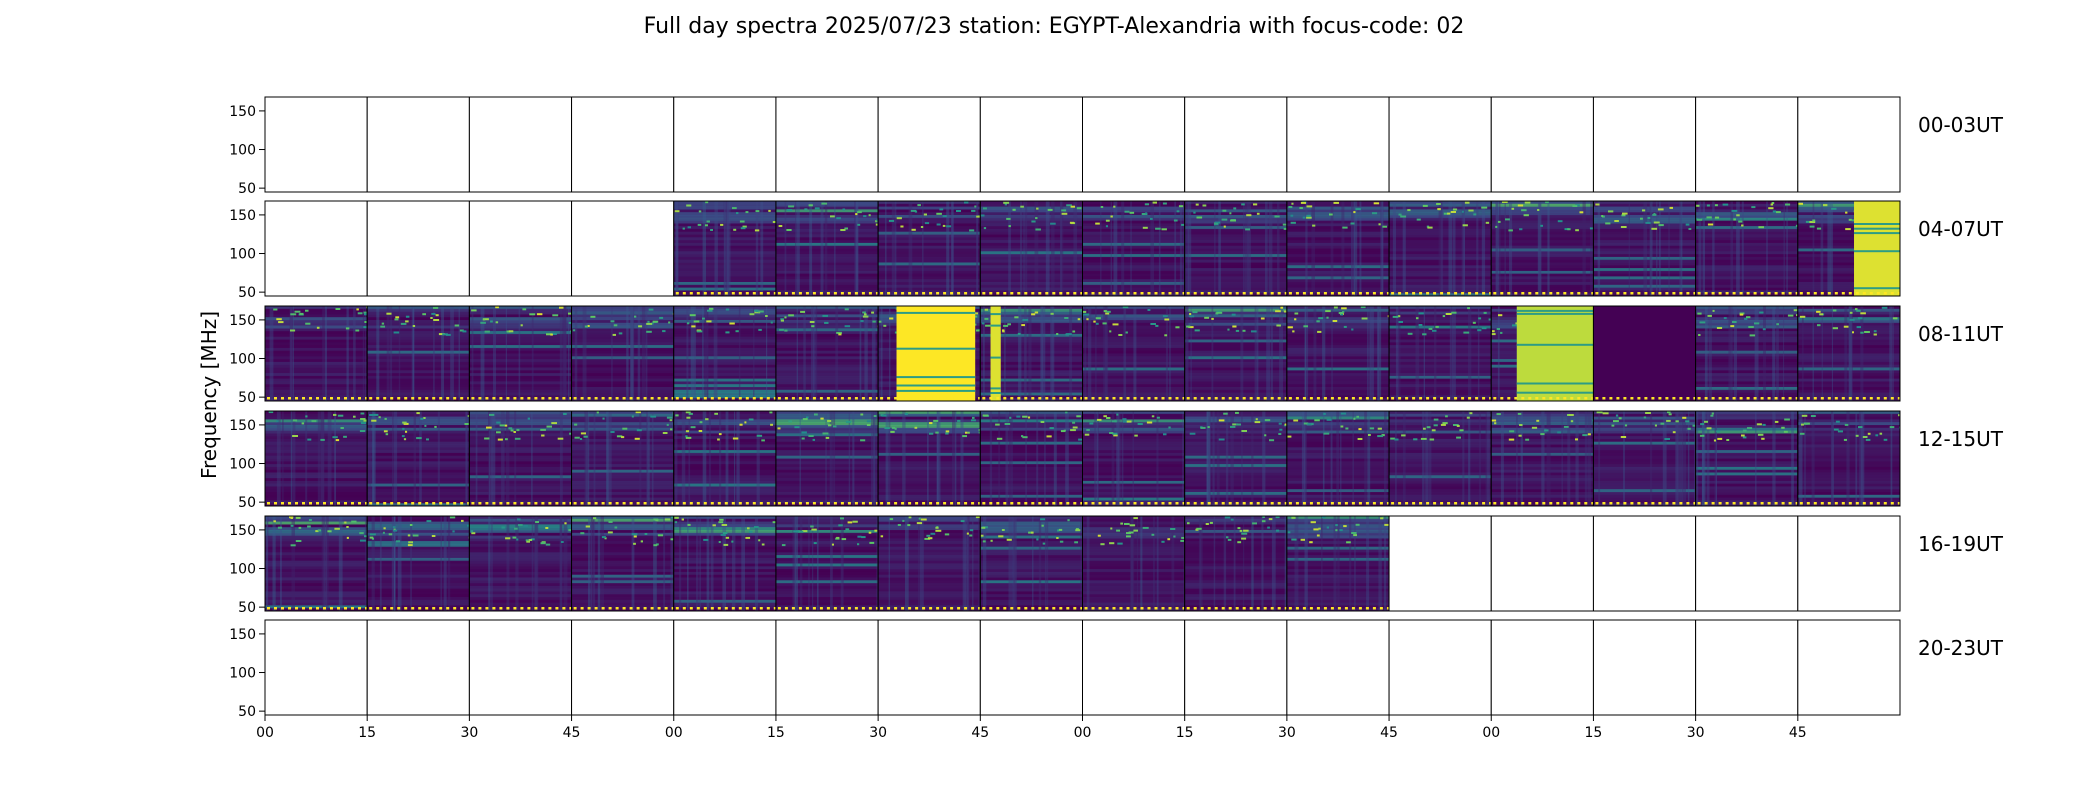  Describe the element at coordinates (1961, 439) in the screenshot. I see `row-label: 12-15UT` at that location.